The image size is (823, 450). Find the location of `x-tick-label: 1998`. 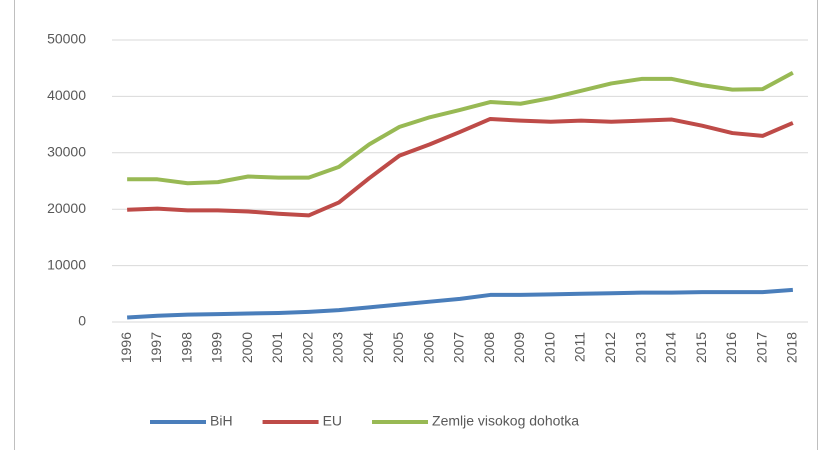

x-tick-label: 1998 is located at coordinates (186, 347).